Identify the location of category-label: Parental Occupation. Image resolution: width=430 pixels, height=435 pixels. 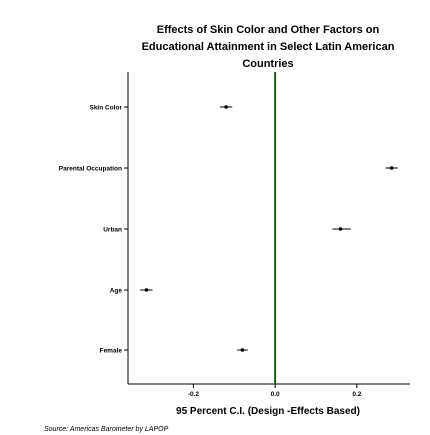
(90, 169).